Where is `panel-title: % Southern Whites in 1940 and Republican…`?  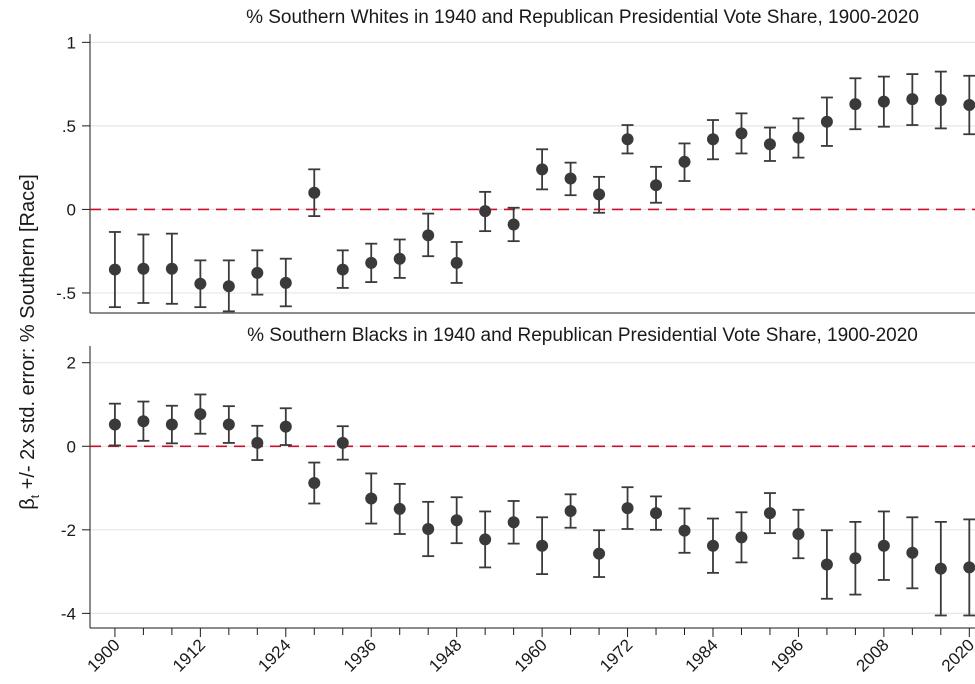 panel-title: % Southern Whites in 1940 and Republican… is located at coordinates (582, 17).